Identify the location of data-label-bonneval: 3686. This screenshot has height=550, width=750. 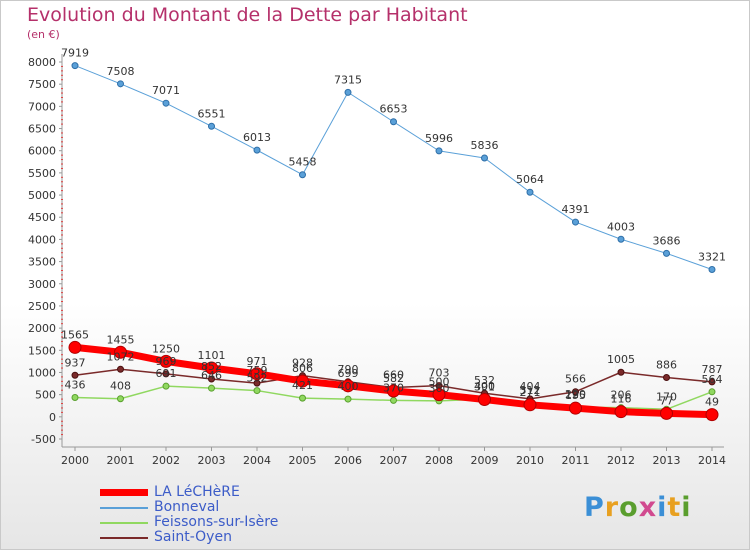
(667, 240).